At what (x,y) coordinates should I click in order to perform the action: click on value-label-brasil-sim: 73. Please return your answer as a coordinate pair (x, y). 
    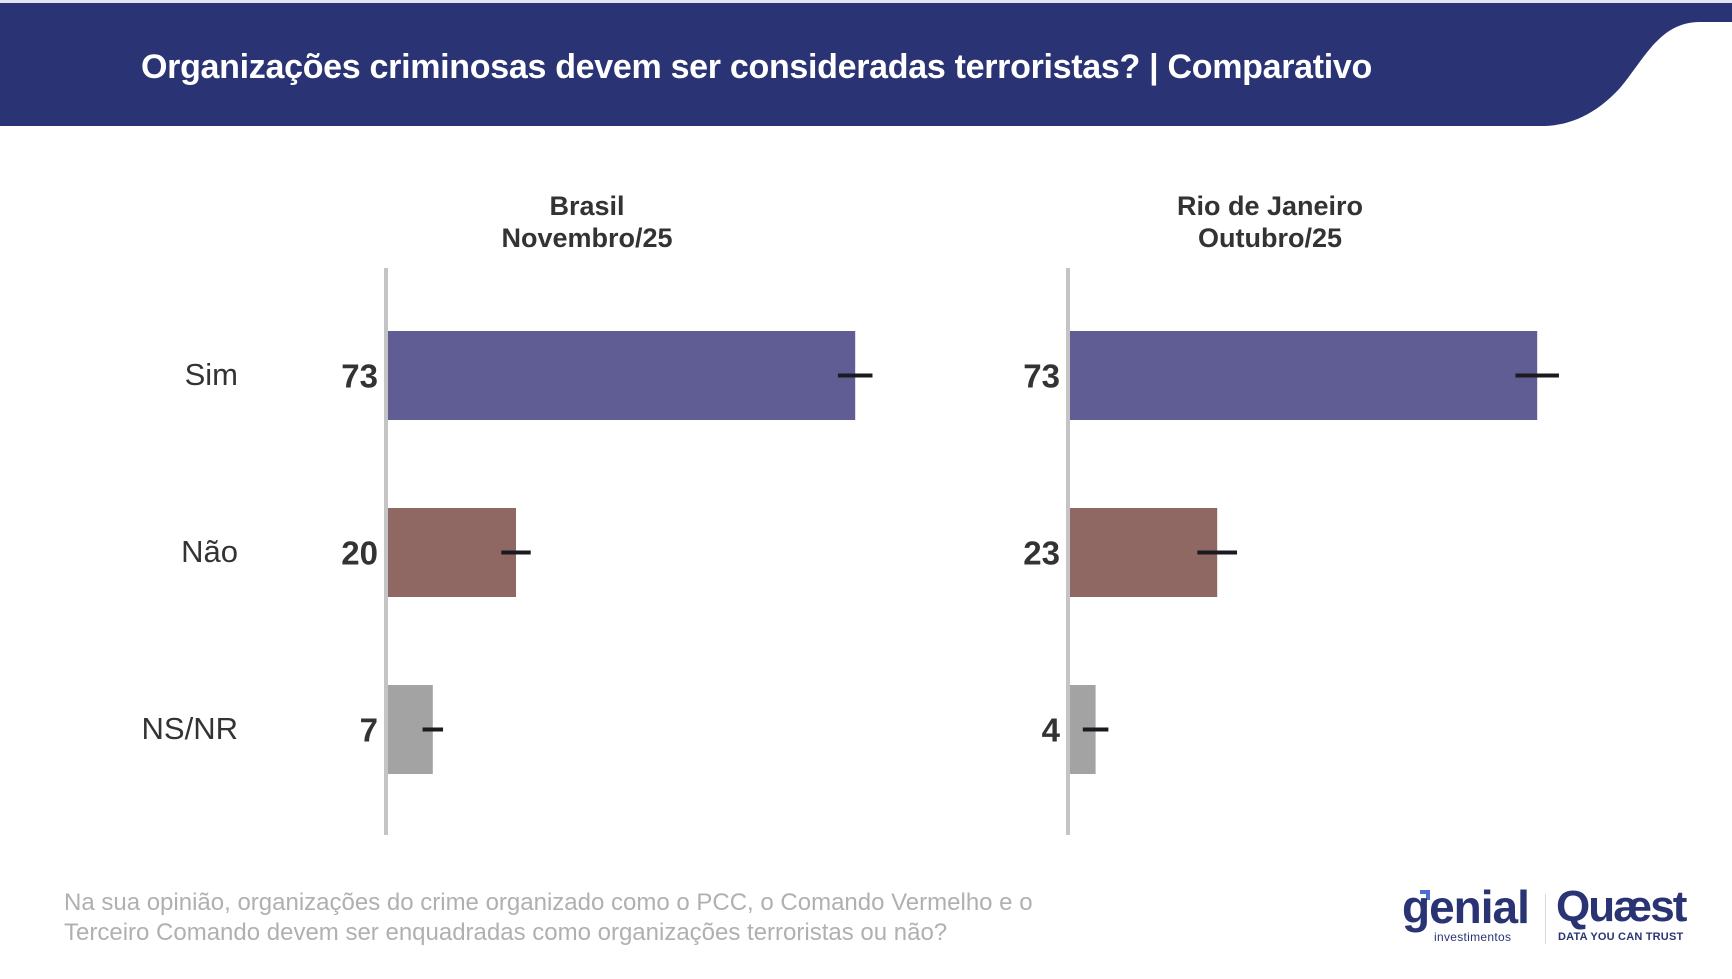
    Looking at the image, I should click on (359, 376).